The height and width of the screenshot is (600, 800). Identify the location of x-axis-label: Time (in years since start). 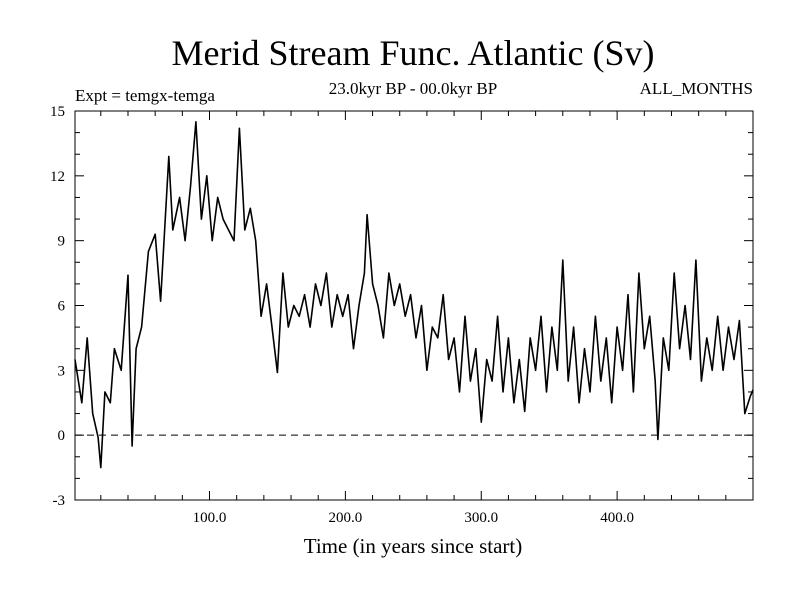
(413, 546).